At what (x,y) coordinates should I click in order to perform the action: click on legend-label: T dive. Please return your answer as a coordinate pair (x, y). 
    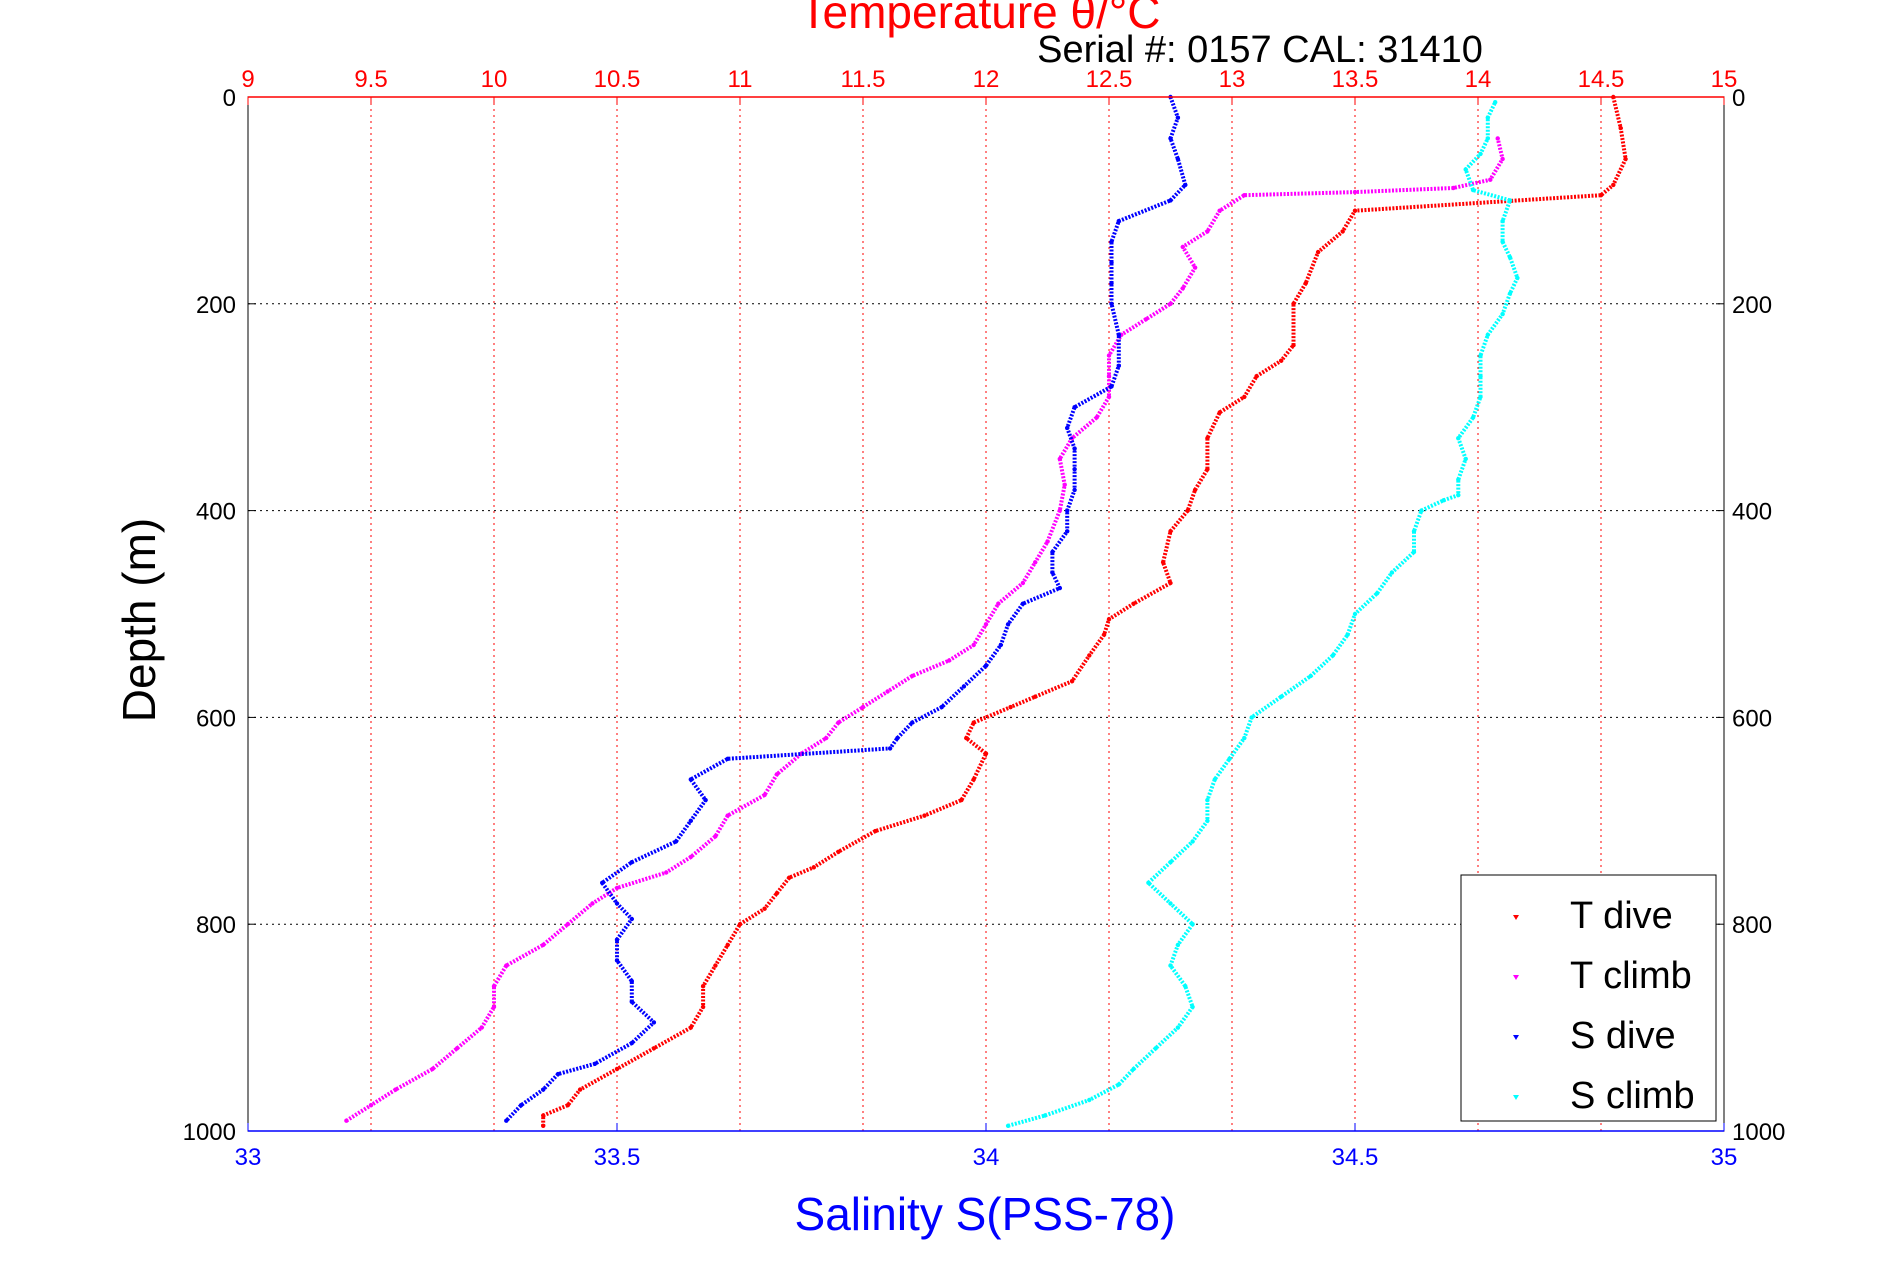
    Looking at the image, I should click on (1621, 916).